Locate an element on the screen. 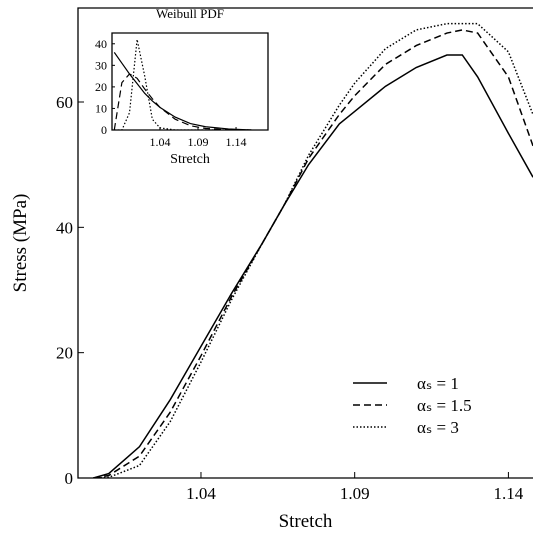 The image size is (535, 541). inset-title: Weibull PDF is located at coordinates (190, 13).